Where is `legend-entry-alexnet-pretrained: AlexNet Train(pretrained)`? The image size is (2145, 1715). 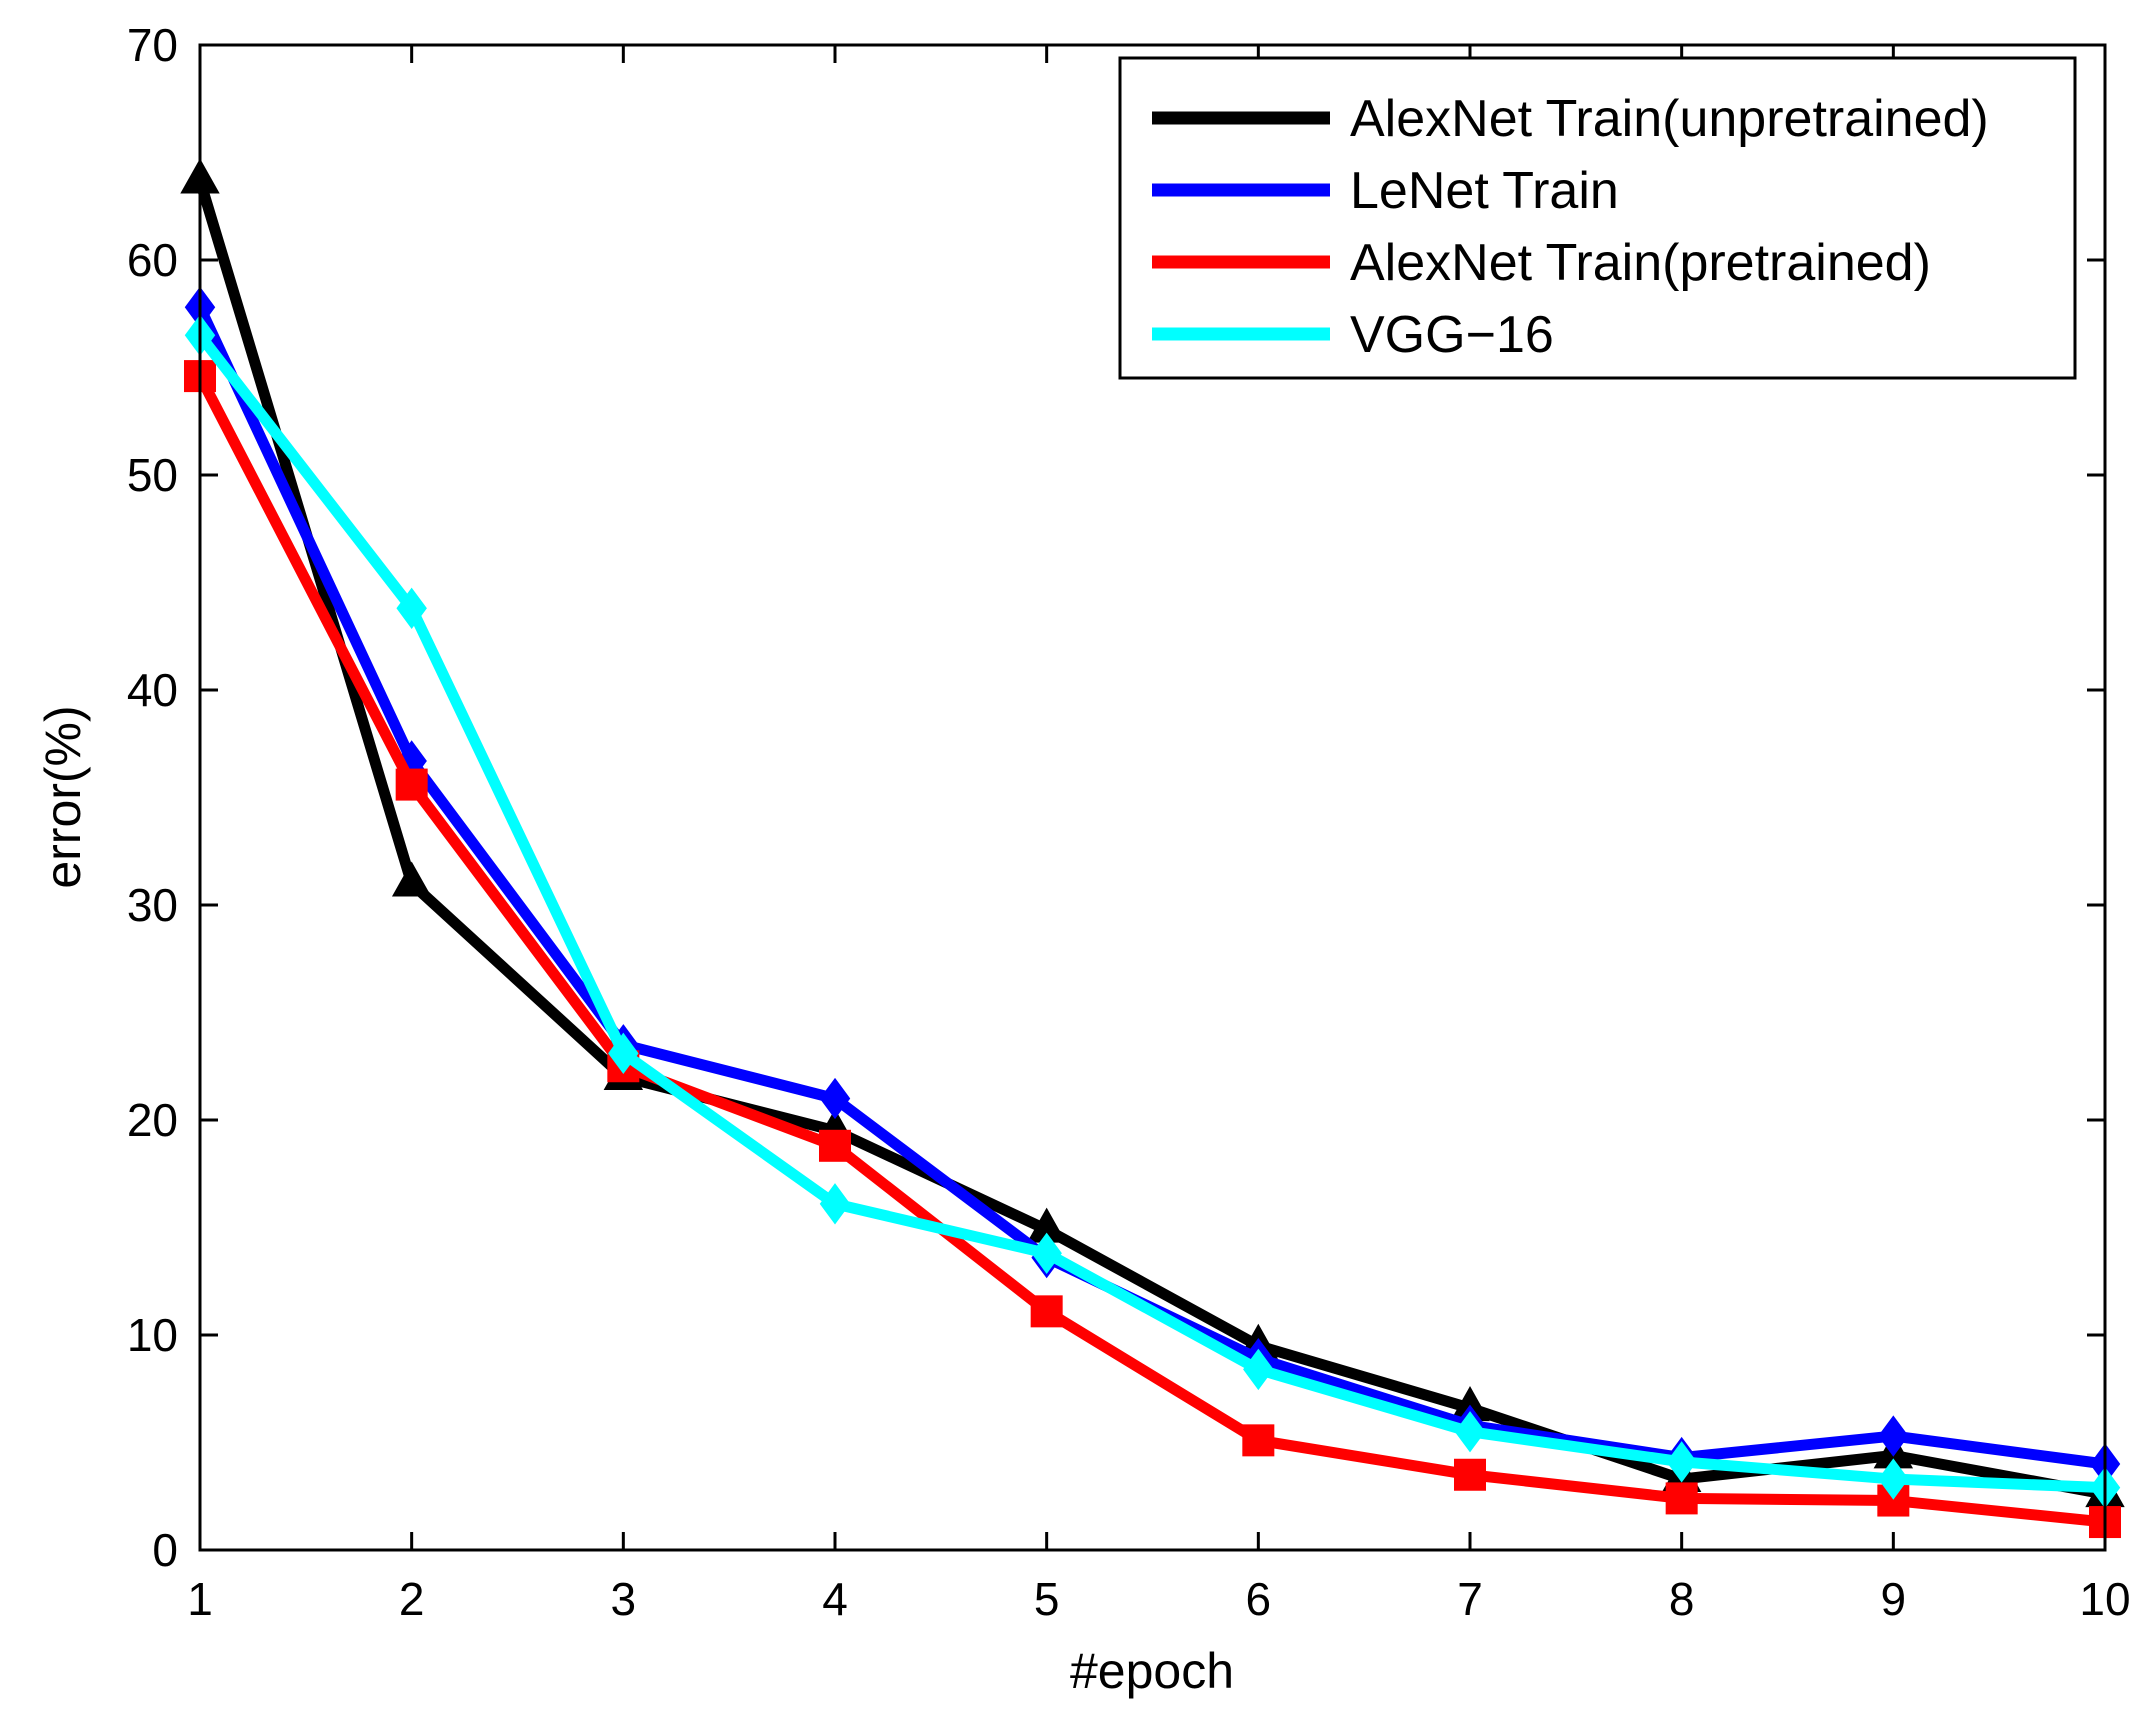
legend-entry-alexnet-pretrained: AlexNet Train(pretrained) is located at coordinates (1541, 263).